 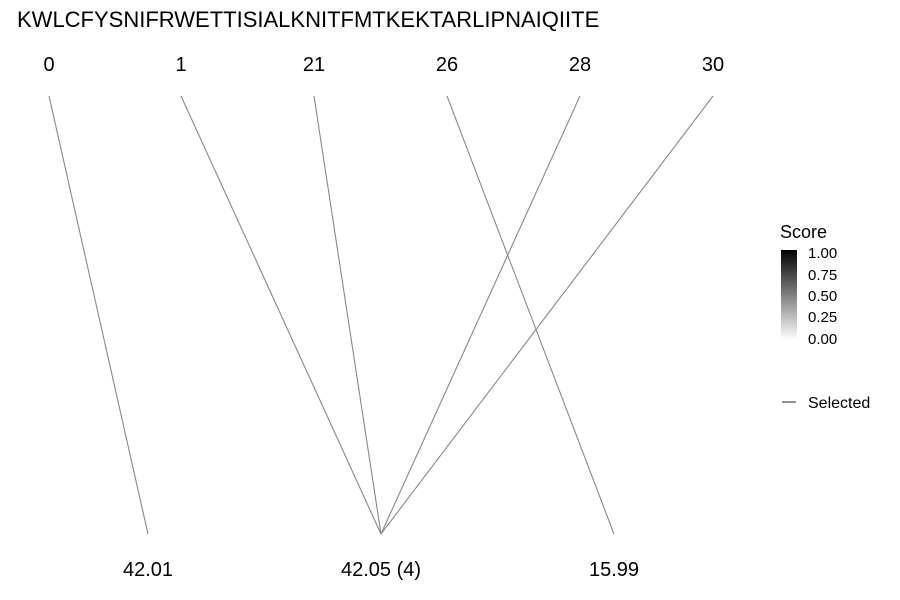 What do you see at coordinates (839, 403) in the screenshot?
I see `selected-legend-label: Selected` at bounding box center [839, 403].